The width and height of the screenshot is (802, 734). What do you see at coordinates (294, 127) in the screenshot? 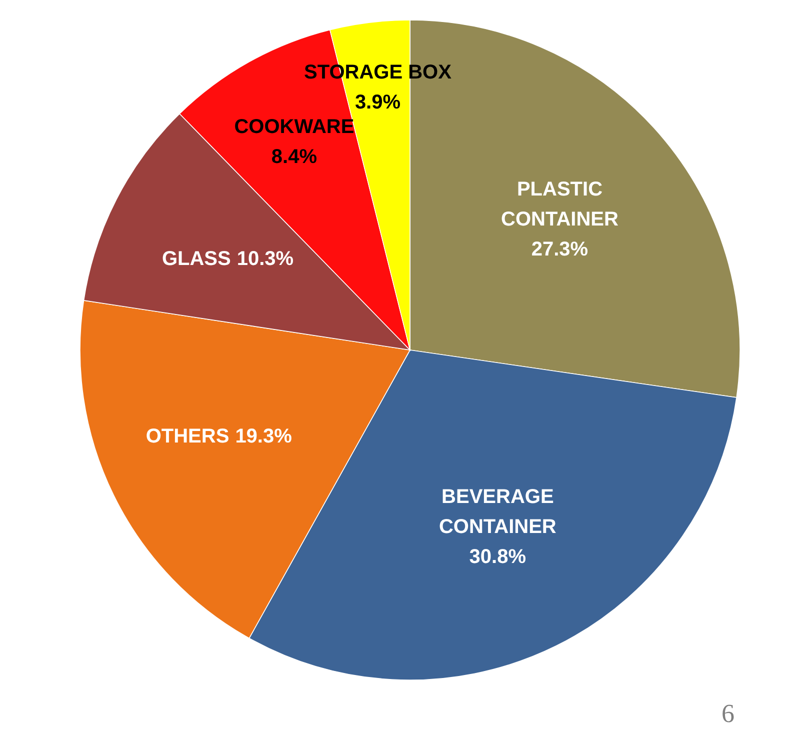
I see `slice-label: COOKWARE` at bounding box center [294, 127].